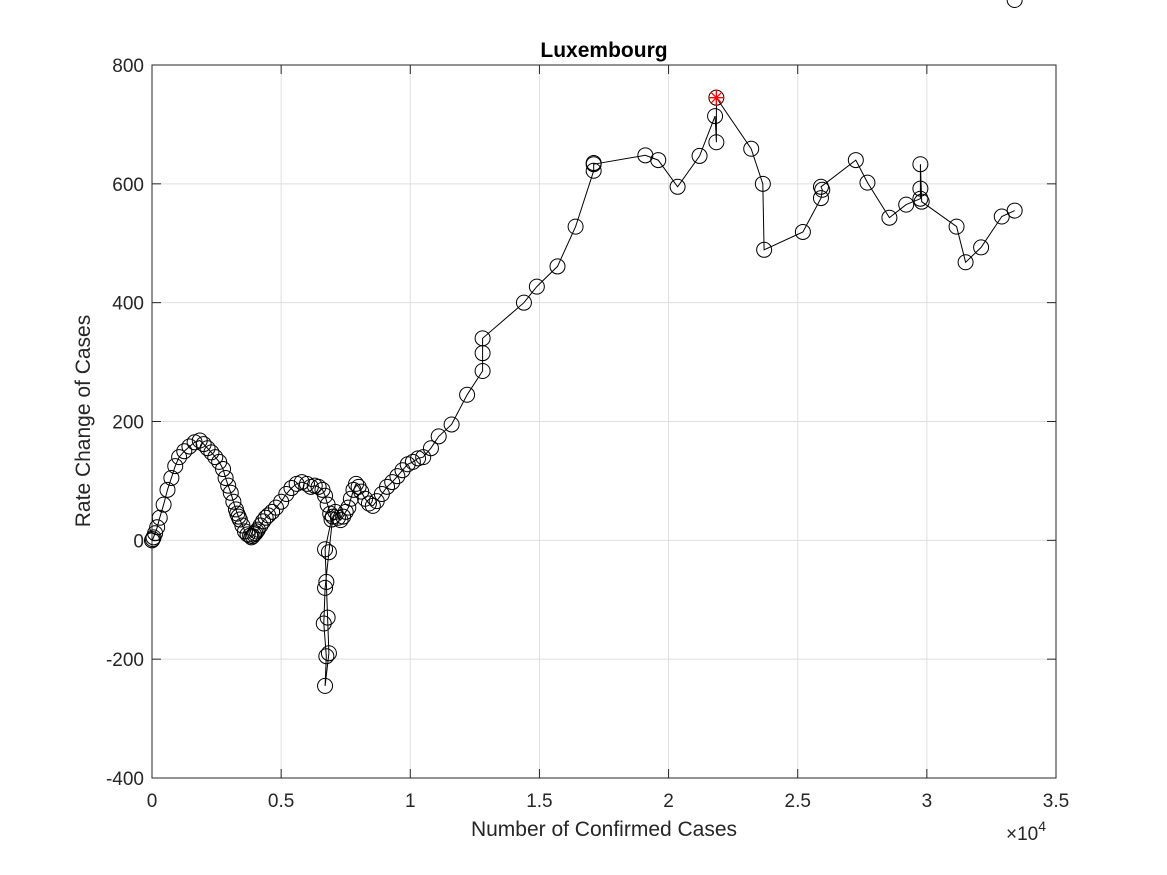 The height and width of the screenshot is (875, 1167). Describe the element at coordinates (128, 423) in the screenshot. I see `y-tick-label: 200` at that location.